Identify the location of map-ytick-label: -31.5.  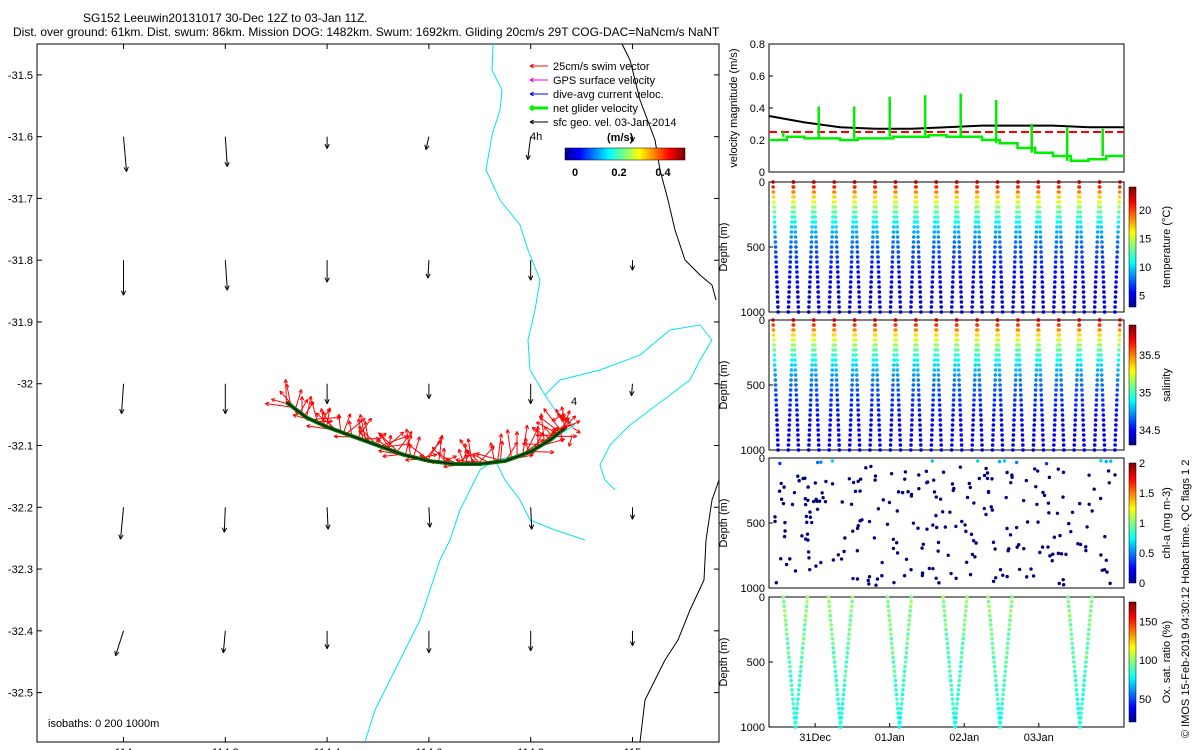
(20, 76).